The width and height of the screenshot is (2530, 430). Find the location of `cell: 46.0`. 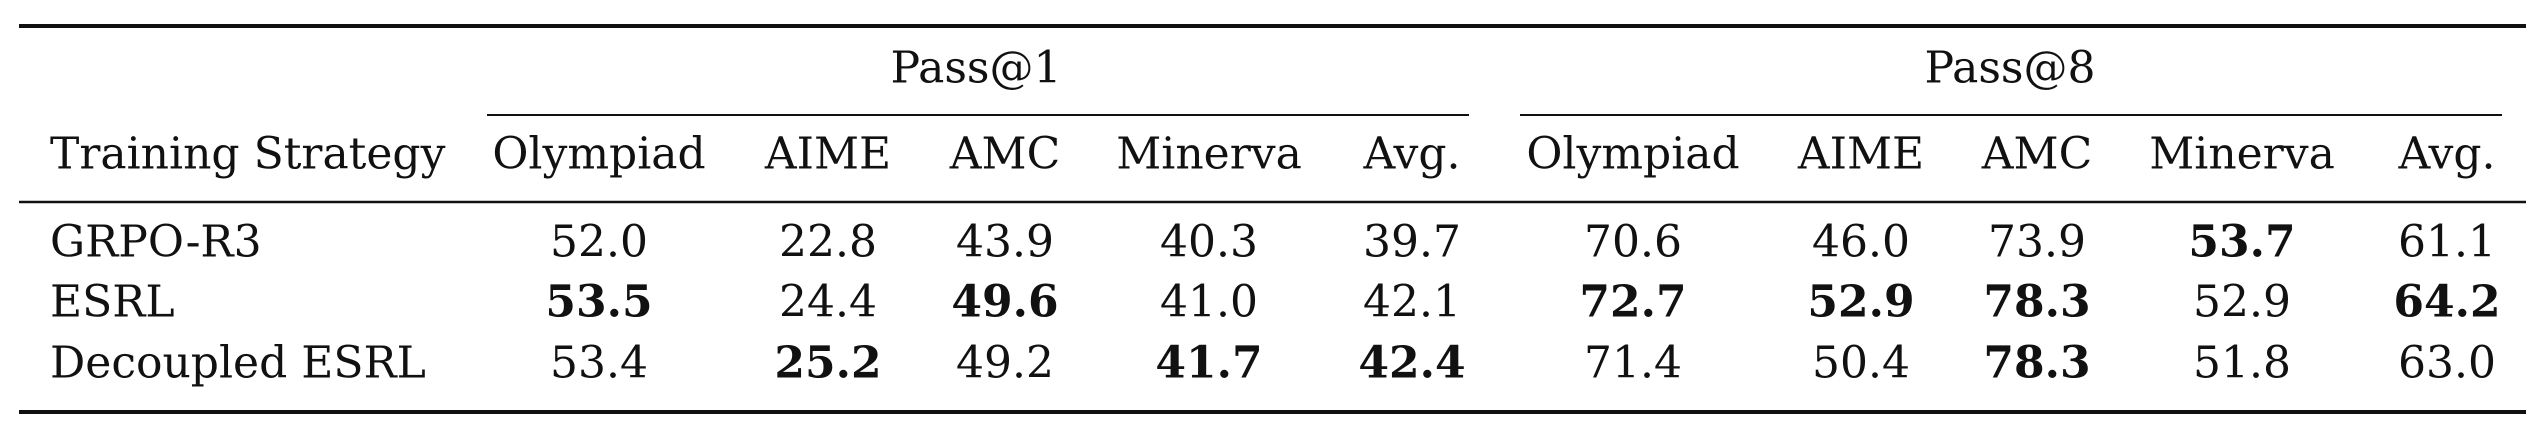

cell: 46.0 is located at coordinates (1861, 242).